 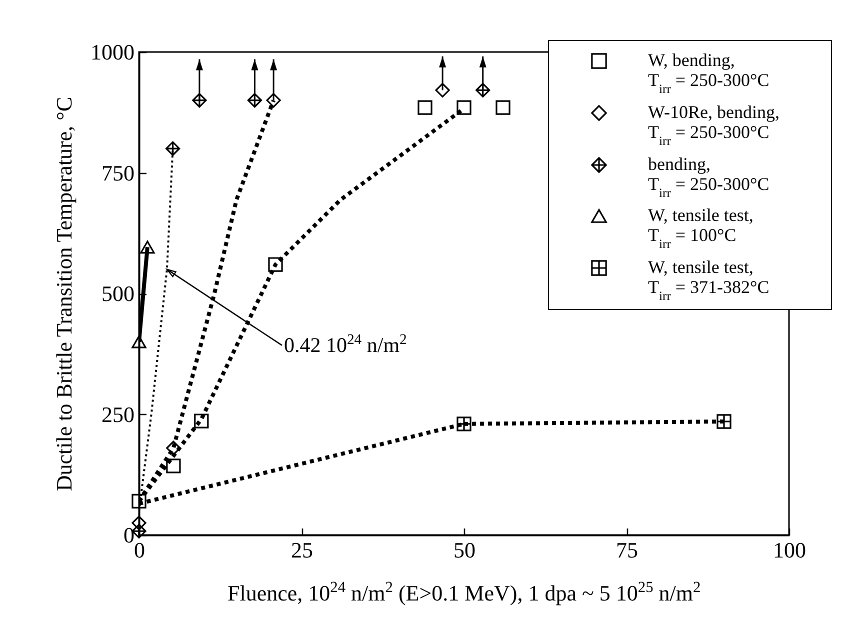 I want to click on x-tick-label: 100, so click(x=789, y=550).